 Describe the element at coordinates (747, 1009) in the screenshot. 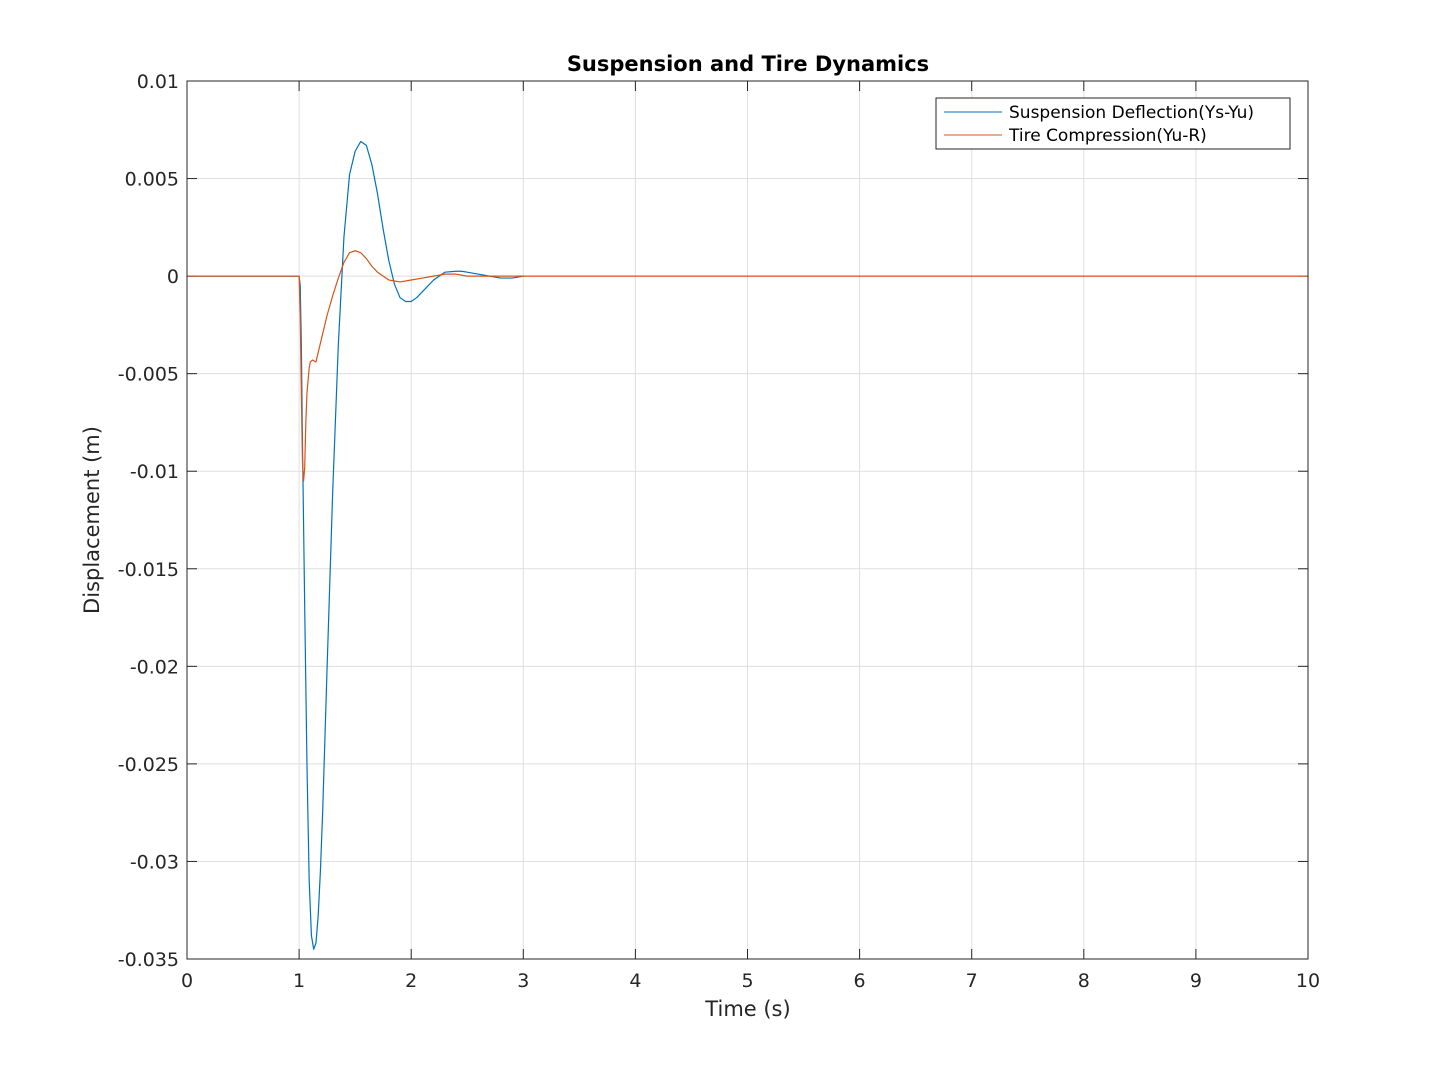

I see `x-axis-label: Time (s)` at that location.